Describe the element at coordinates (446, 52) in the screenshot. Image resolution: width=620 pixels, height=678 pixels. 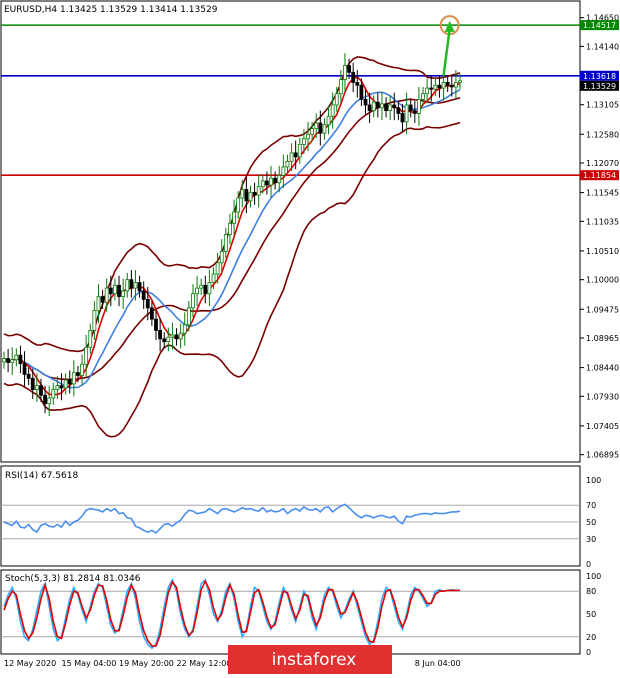
I see `up-arrow` at that location.